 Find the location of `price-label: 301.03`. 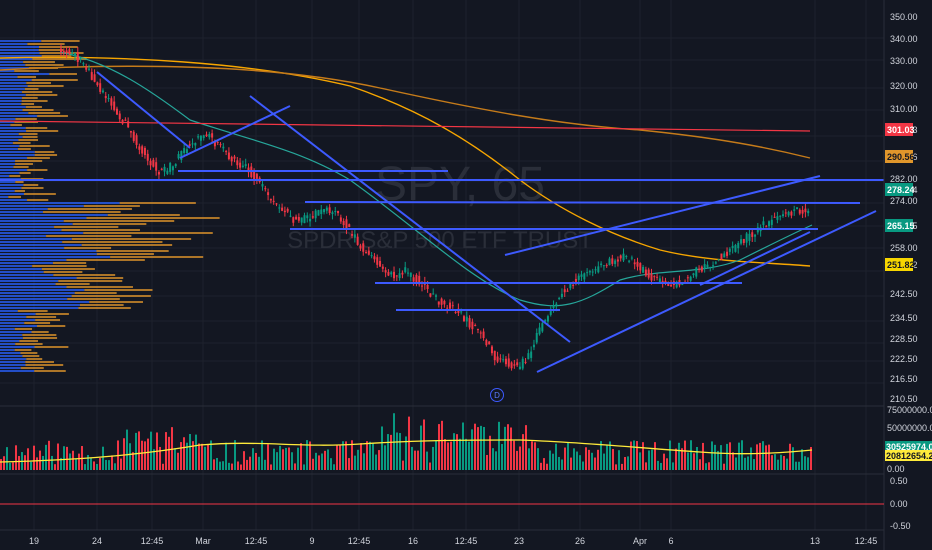

price-label: 301.03 is located at coordinates (901, 130).